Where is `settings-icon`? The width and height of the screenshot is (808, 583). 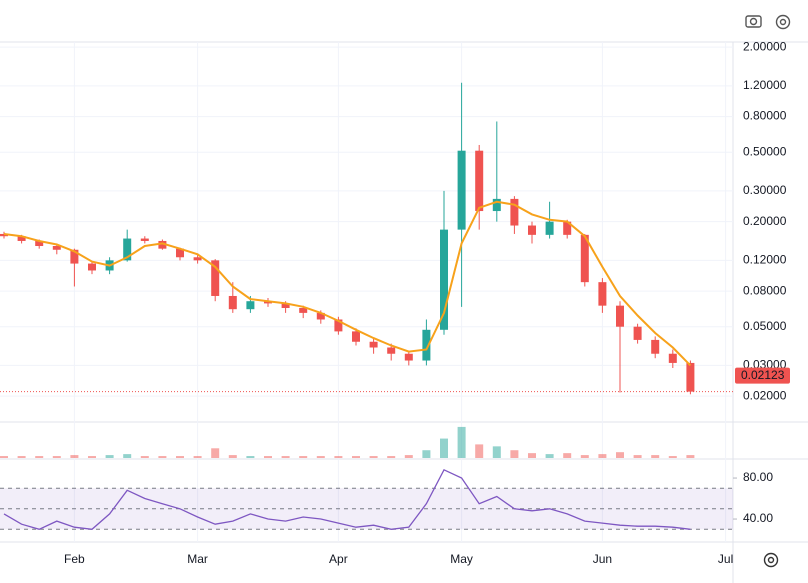
settings-icon is located at coordinates (783, 22).